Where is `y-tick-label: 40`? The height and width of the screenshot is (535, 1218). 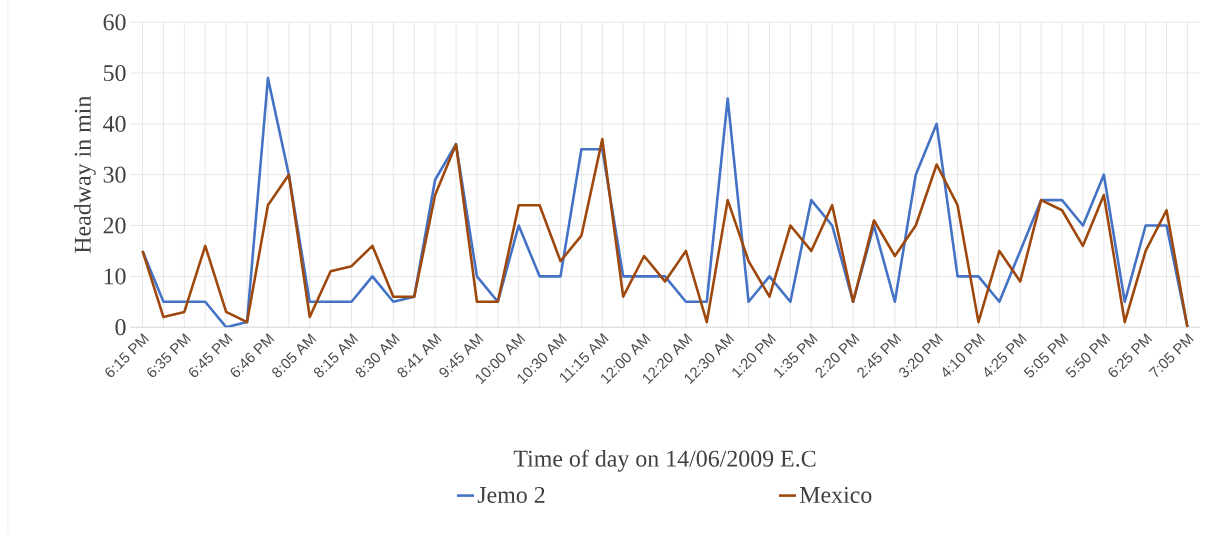
y-tick-label: 40 is located at coordinates (114, 123).